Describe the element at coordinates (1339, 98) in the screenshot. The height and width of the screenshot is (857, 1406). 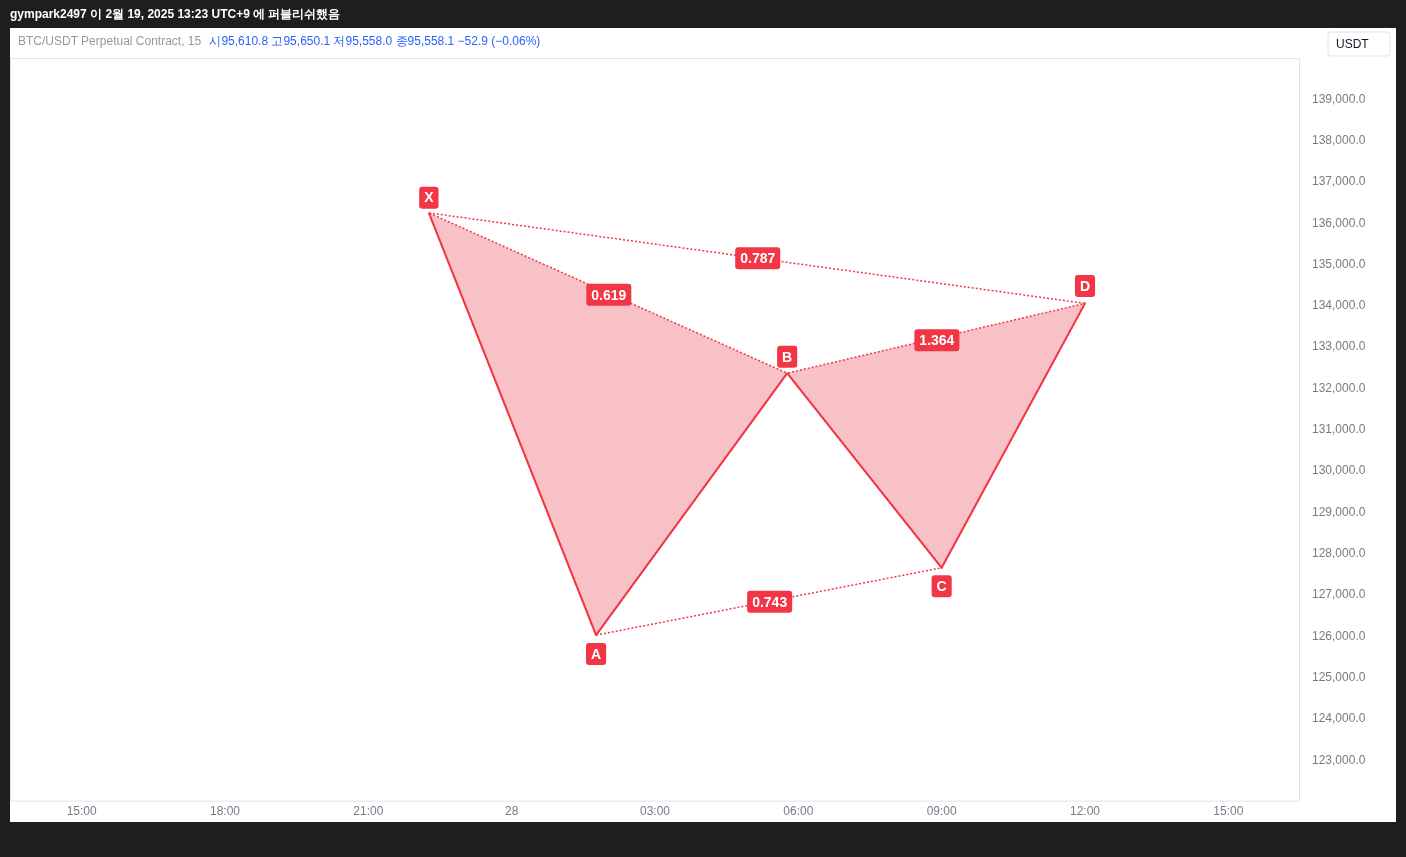
I see `y-tick-label: 139,000.0` at that location.